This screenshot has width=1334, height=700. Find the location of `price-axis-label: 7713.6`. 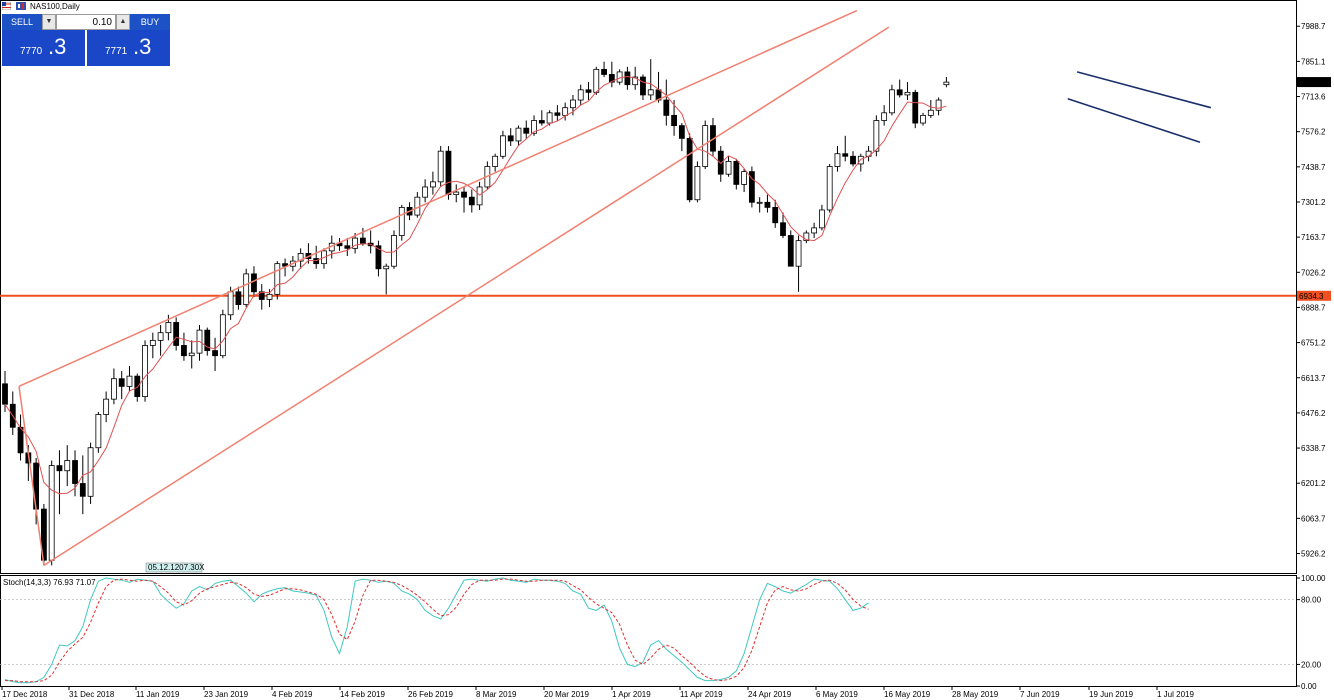

price-axis-label: 7713.6 is located at coordinates (1313, 97).